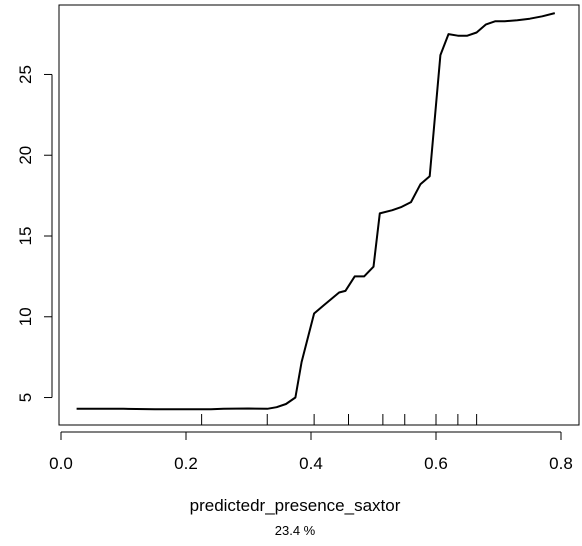  What do you see at coordinates (311, 463) in the screenshot?
I see `x-tick-label: 0.4` at bounding box center [311, 463].